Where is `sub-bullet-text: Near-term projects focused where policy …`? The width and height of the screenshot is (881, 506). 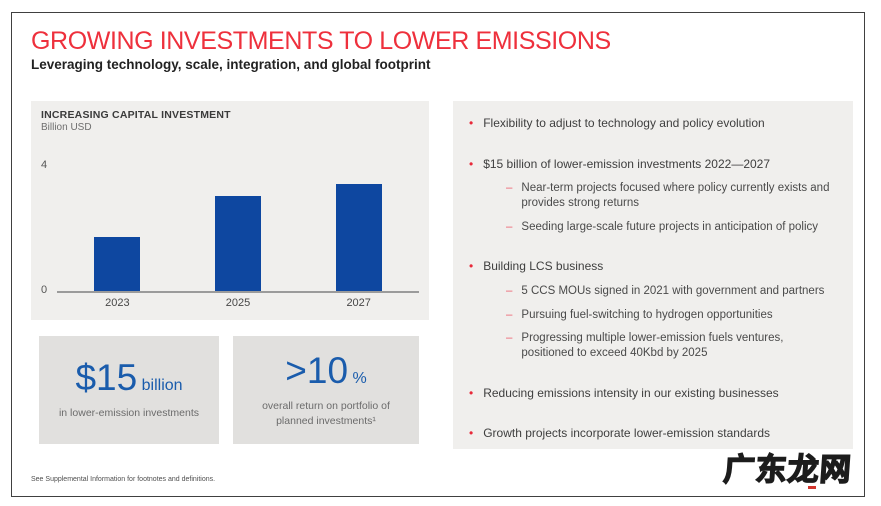
sub-bullet-text: Near-term projects focused where policy … is located at coordinates (675, 195).